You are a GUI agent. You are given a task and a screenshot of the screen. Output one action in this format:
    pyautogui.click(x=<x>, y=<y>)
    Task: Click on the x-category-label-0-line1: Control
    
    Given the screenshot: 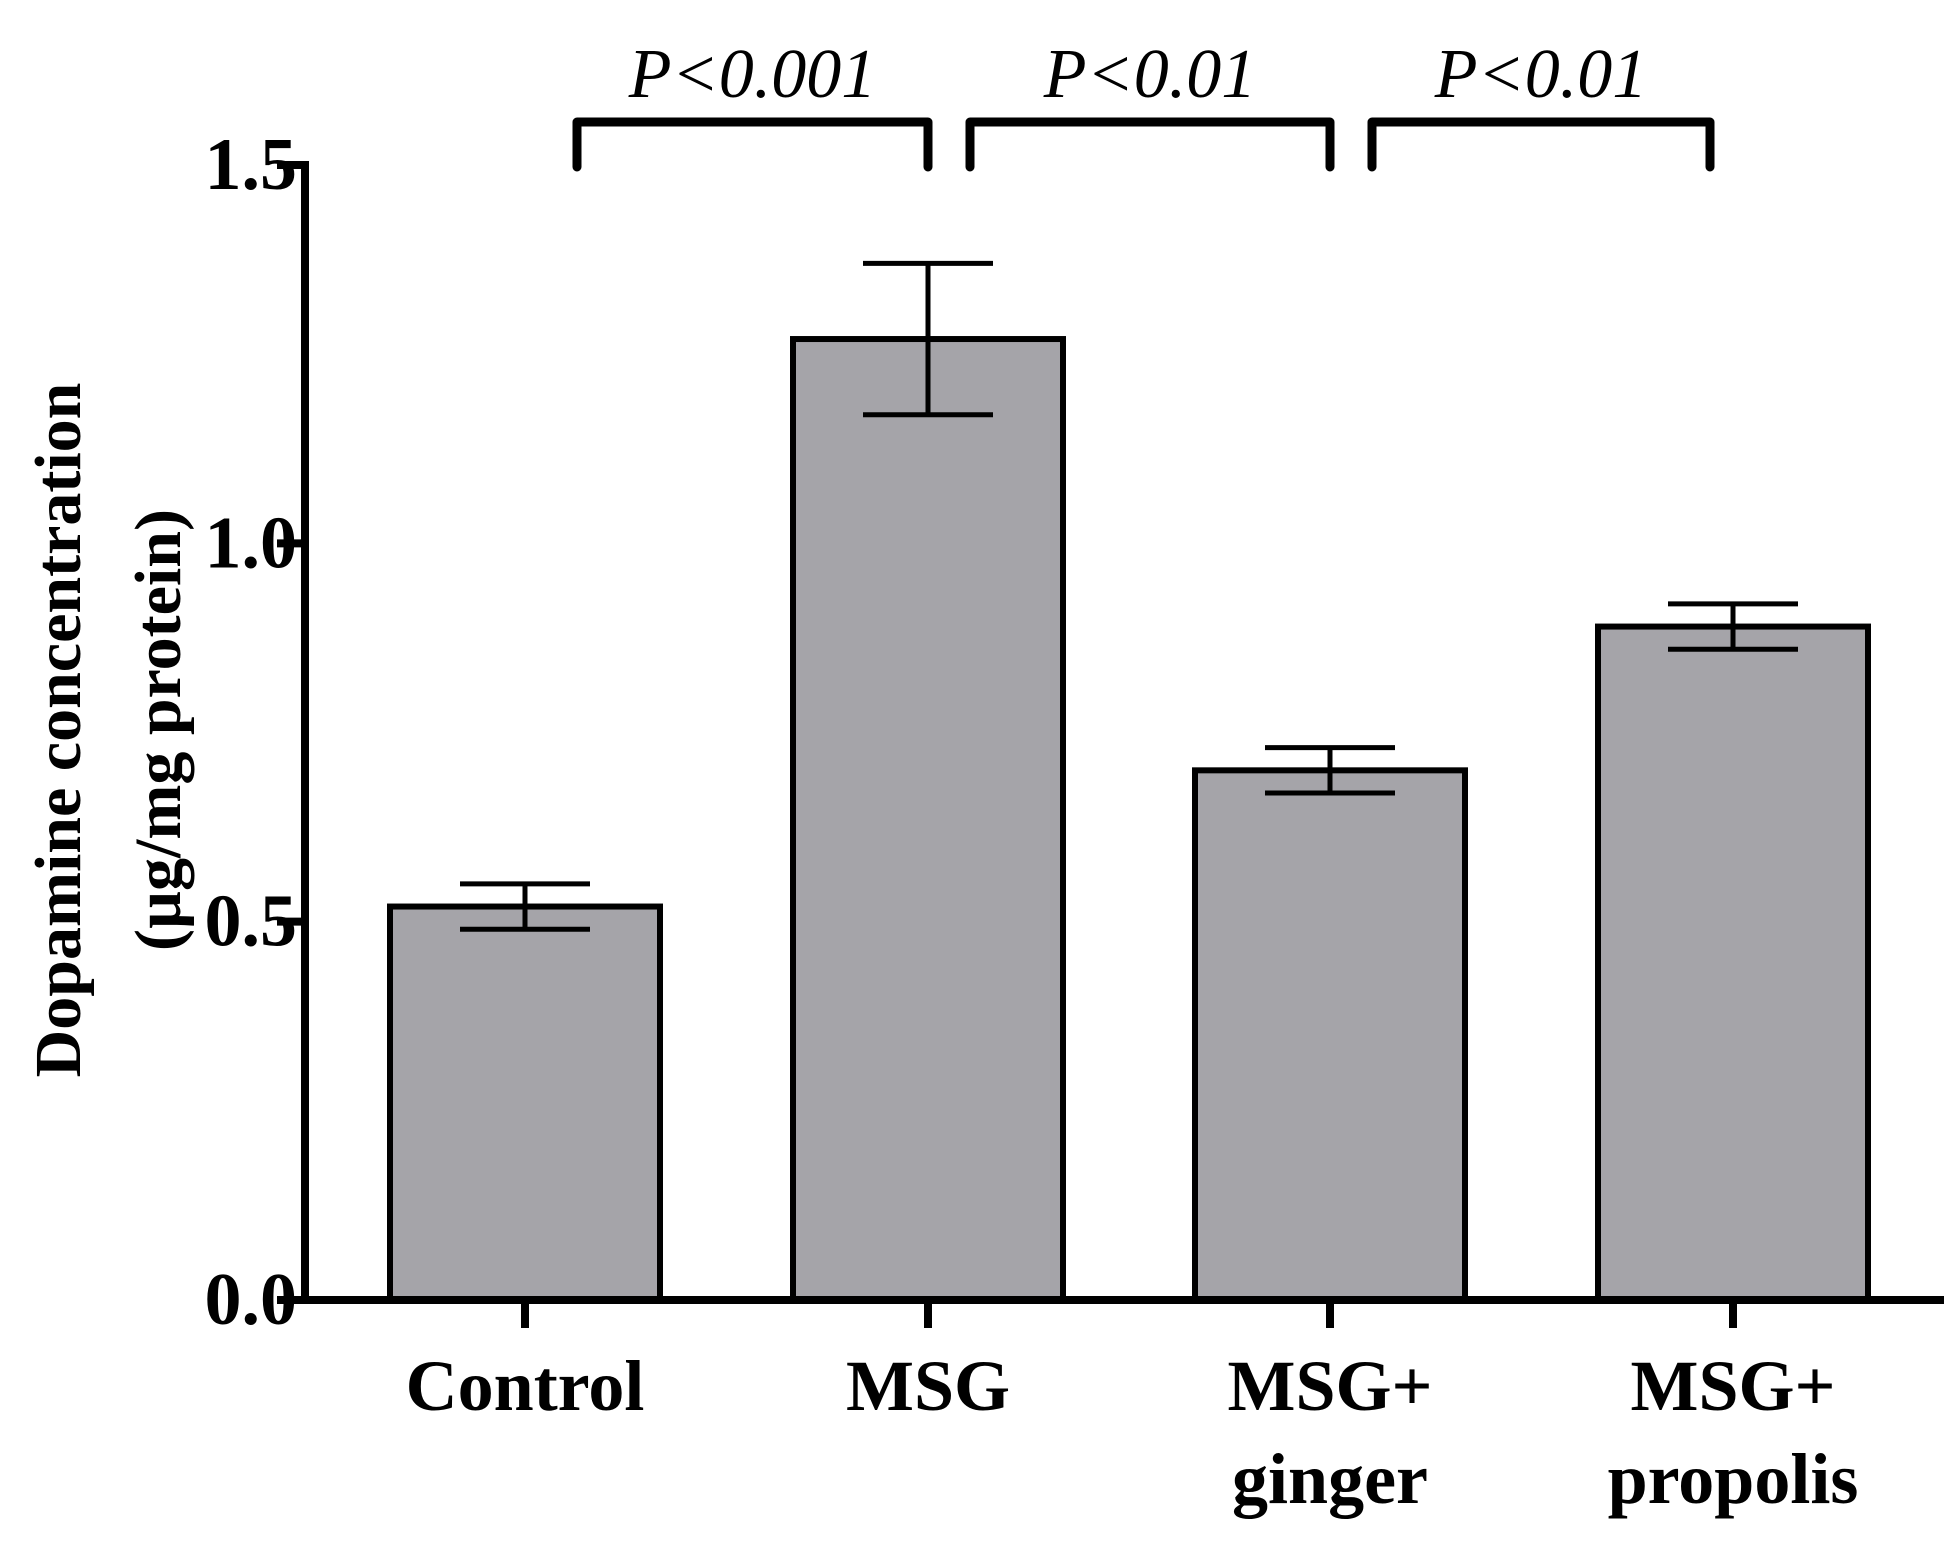 What is the action you would take?
    pyautogui.click(x=525, y=1386)
    